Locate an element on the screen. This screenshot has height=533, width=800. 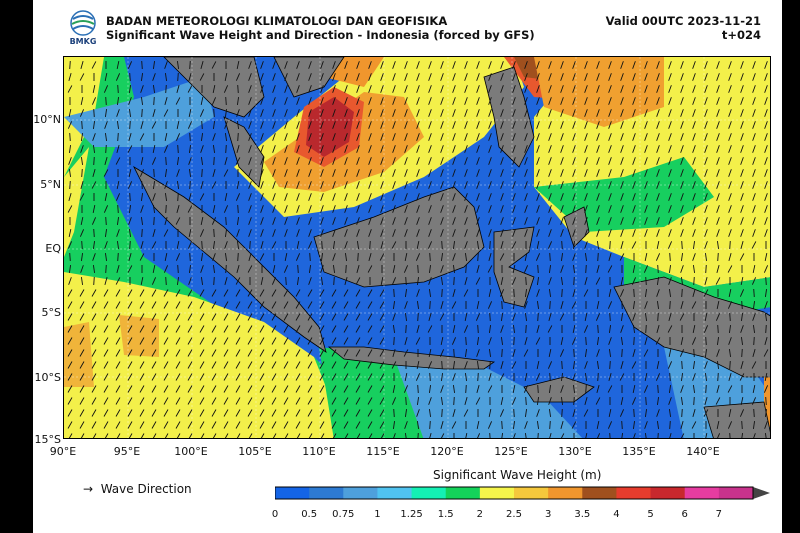
lat-label: 10°S is located at coordinates (47, 377).